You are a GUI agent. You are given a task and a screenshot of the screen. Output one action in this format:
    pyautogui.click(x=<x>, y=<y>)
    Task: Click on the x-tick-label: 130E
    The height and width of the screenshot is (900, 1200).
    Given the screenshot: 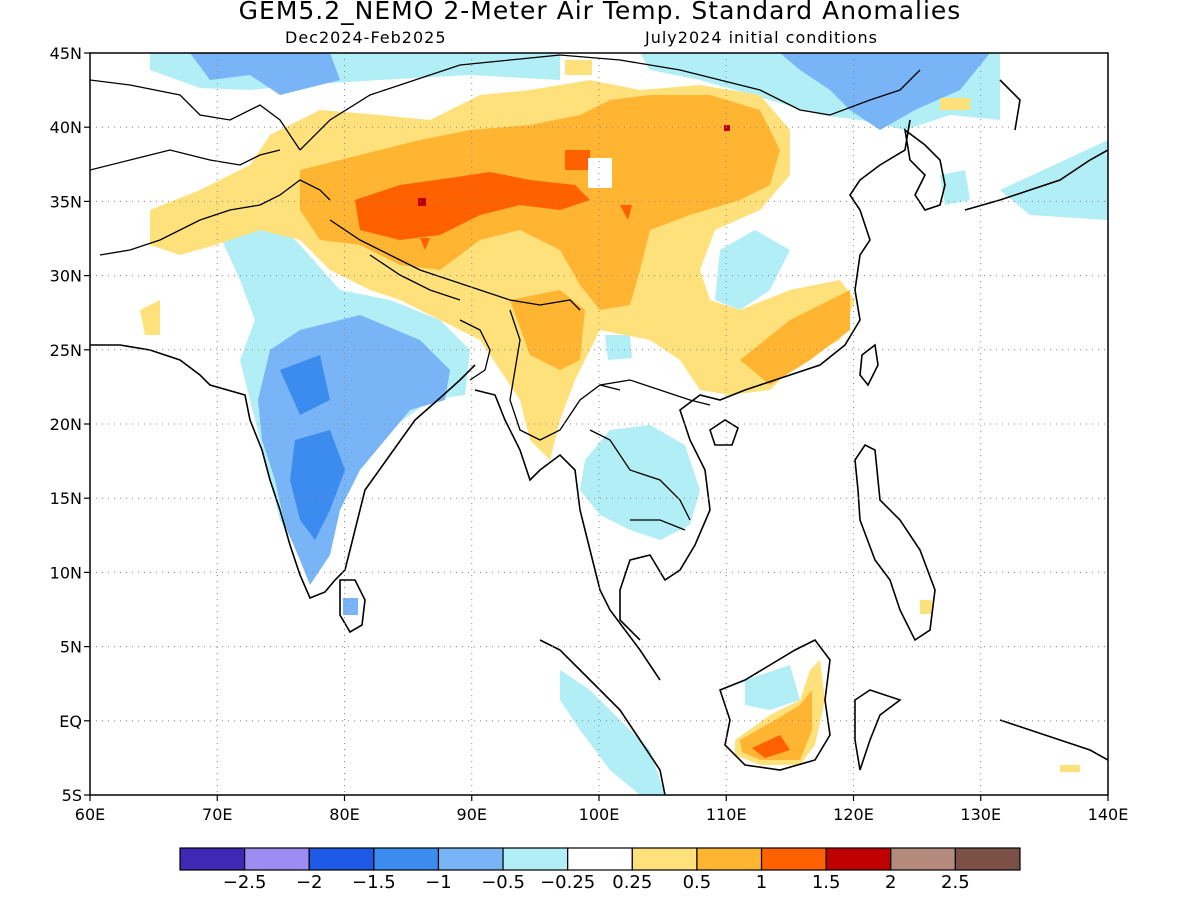 What is the action you would take?
    pyautogui.click(x=980, y=814)
    